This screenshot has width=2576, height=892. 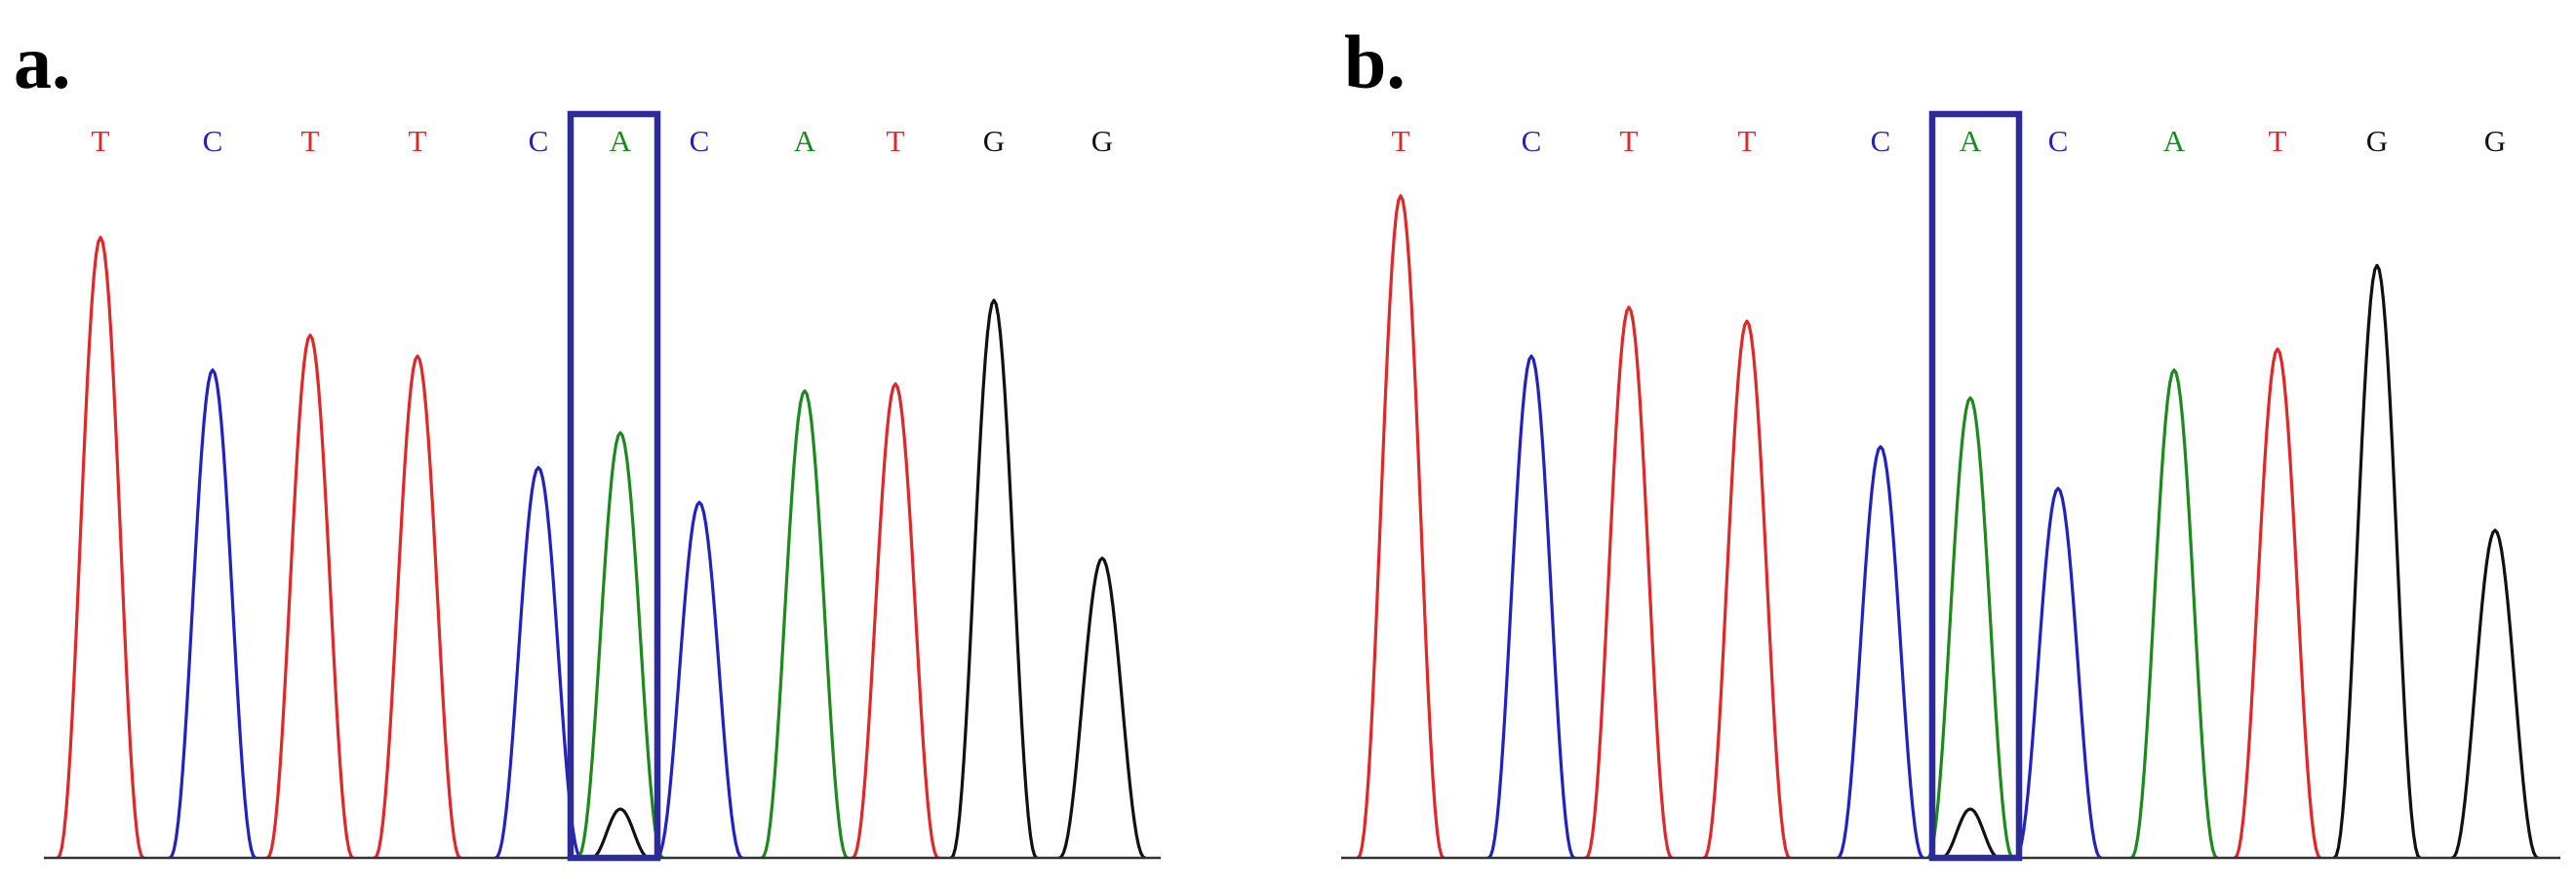 What do you see at coordinates (1375, 61) in the screenshot?
I see `panel-label-b: b.` at bounding box center [1375, 61].